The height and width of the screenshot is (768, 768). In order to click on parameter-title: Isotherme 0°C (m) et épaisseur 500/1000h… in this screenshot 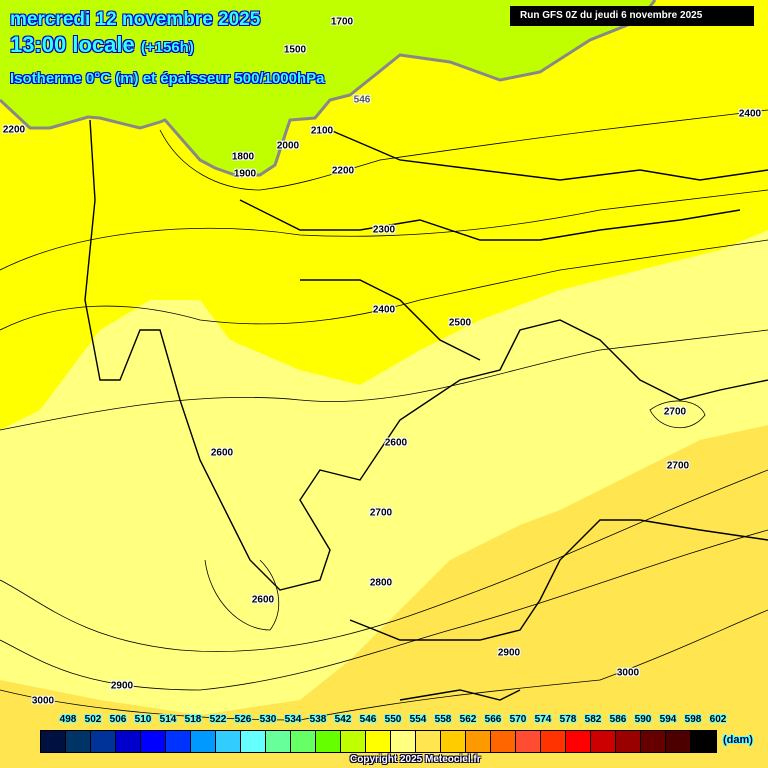, I will do `click(167, 78)`.